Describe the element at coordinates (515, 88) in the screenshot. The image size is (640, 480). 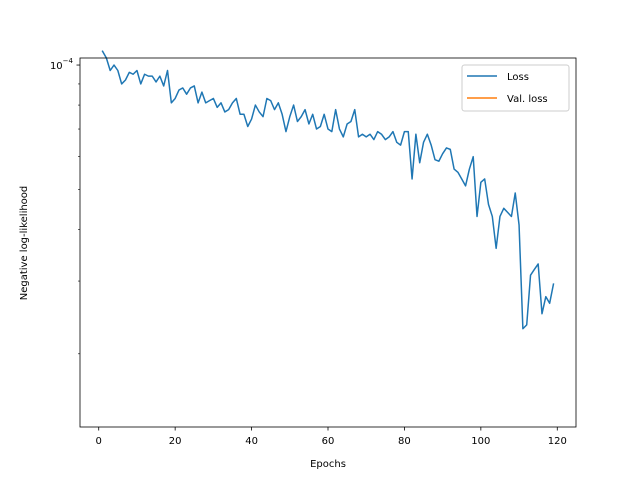
I see `legend: Loss Val. loss` at that location.